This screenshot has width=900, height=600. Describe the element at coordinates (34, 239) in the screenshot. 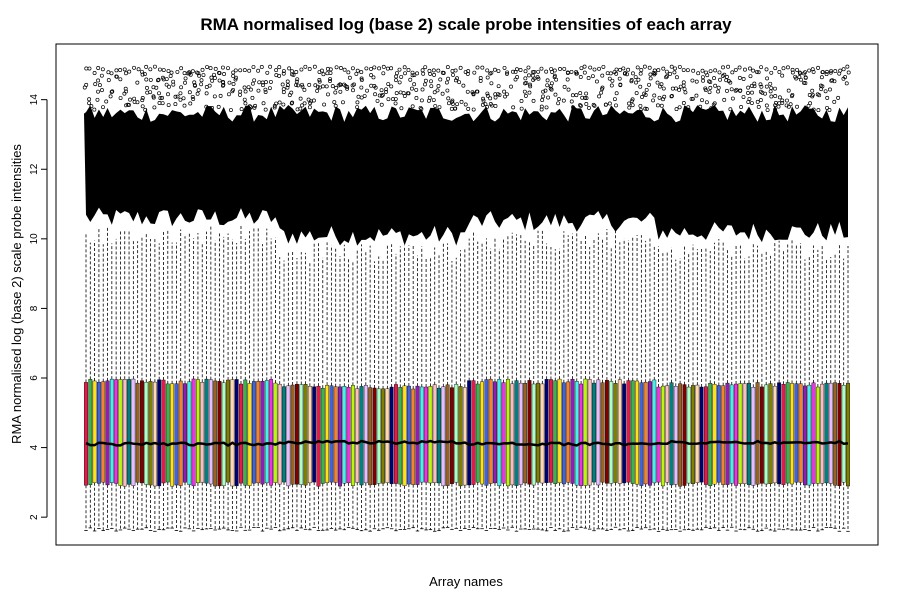

I see `y-tick-label: 10` at that location.